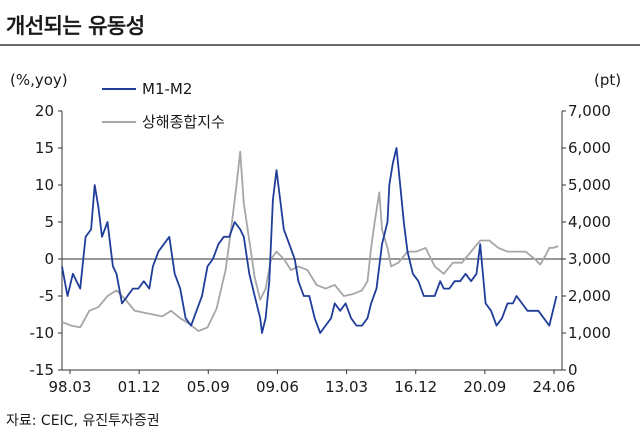  What do you see at coordinates (589, 222) in the screenshot?
I see `right-tick-label: 4,000` at bounding box center [589, 222].